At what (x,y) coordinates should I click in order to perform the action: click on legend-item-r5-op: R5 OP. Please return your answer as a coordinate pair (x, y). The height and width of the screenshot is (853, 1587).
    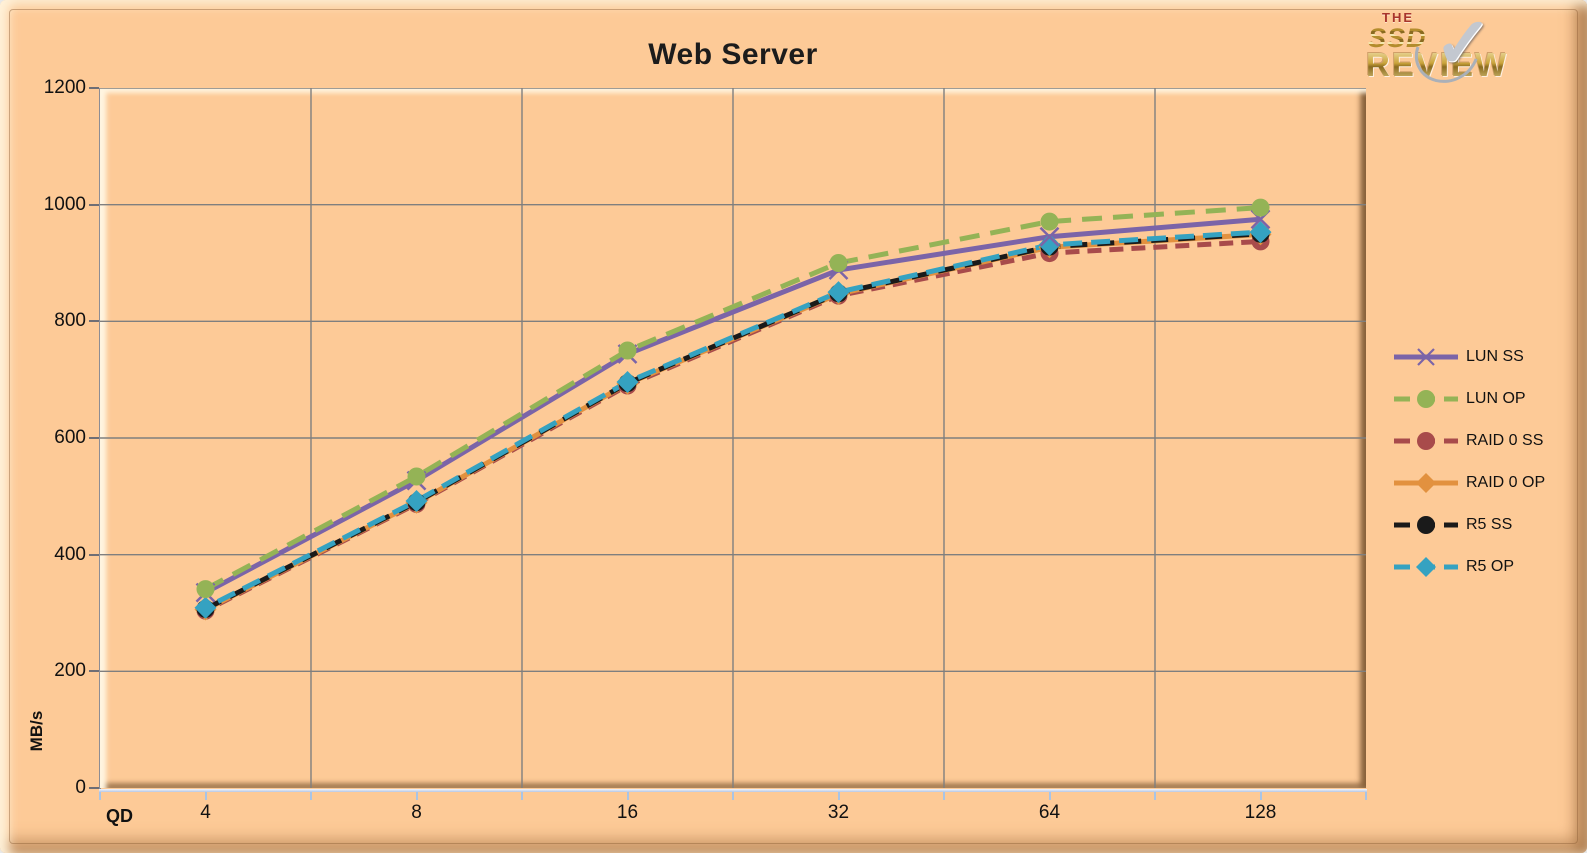
    Looking at the image, I should click on (1487, 567).